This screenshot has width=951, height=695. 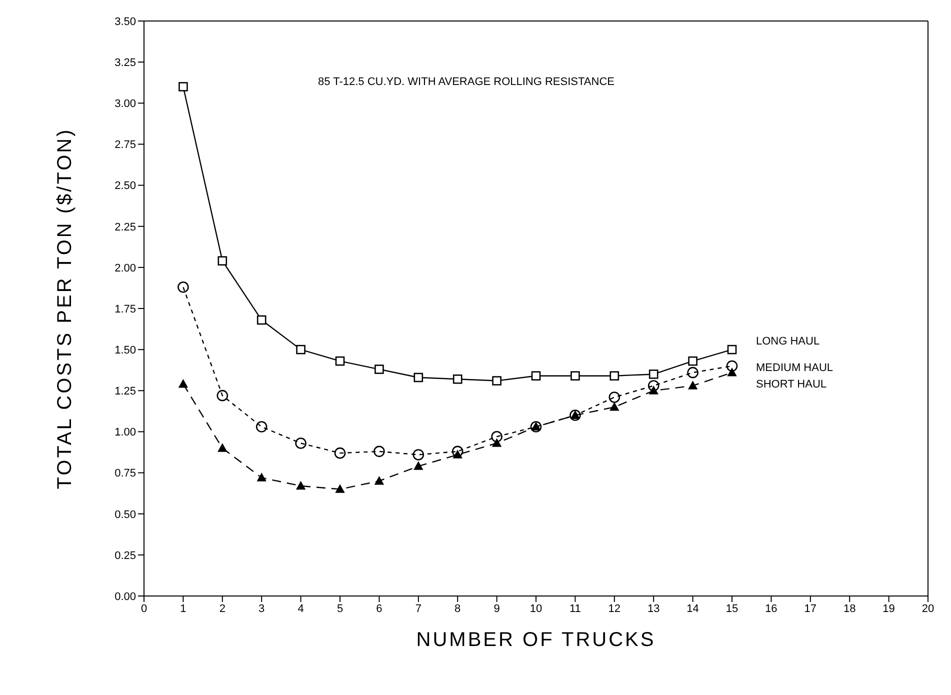 I want to click on x-tick-label: 20, so click(x=928, y=608).